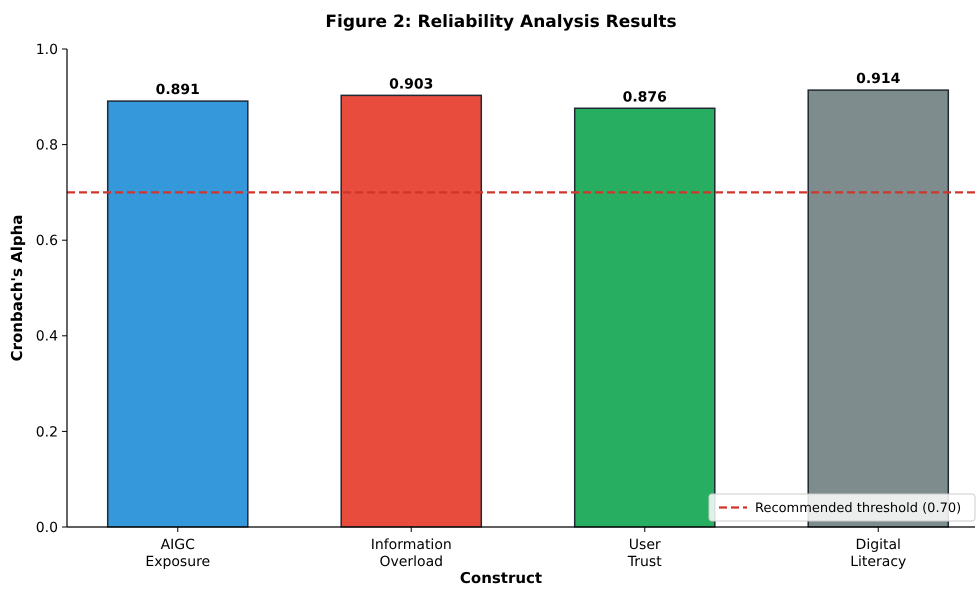  Describe the element at coordinates (17, 288) in the screenshot. I see `y-axis-title: Cronbach's Alpha` at that location.